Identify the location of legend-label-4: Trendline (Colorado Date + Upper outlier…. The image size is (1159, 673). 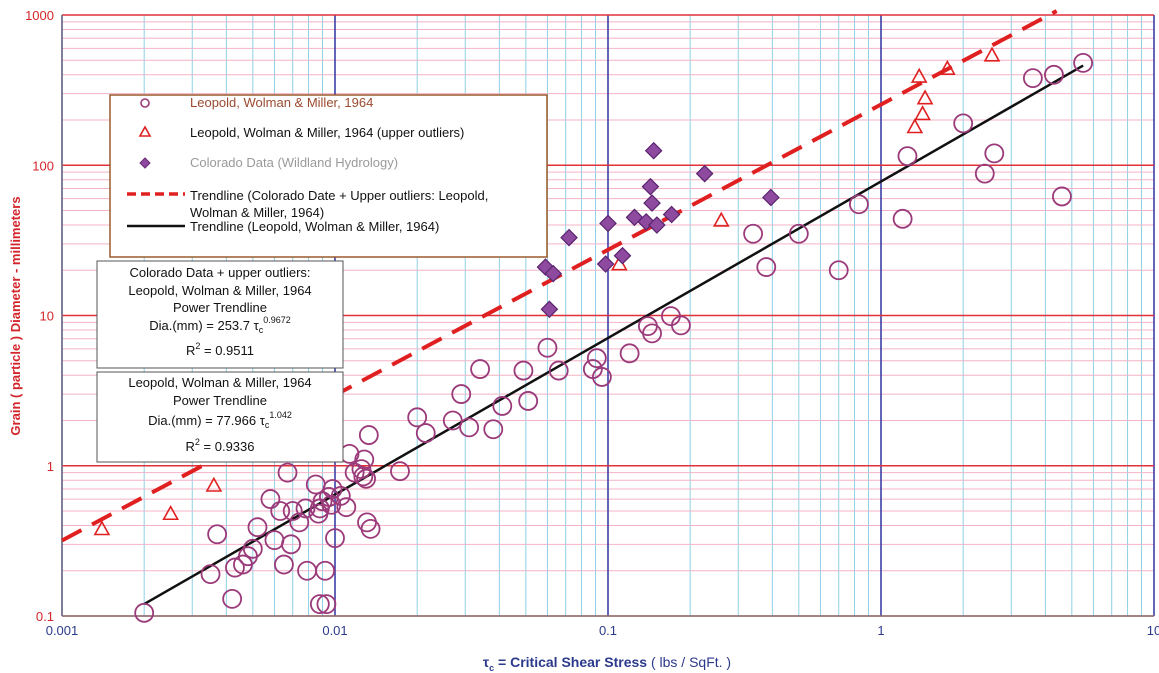
(339, 195).